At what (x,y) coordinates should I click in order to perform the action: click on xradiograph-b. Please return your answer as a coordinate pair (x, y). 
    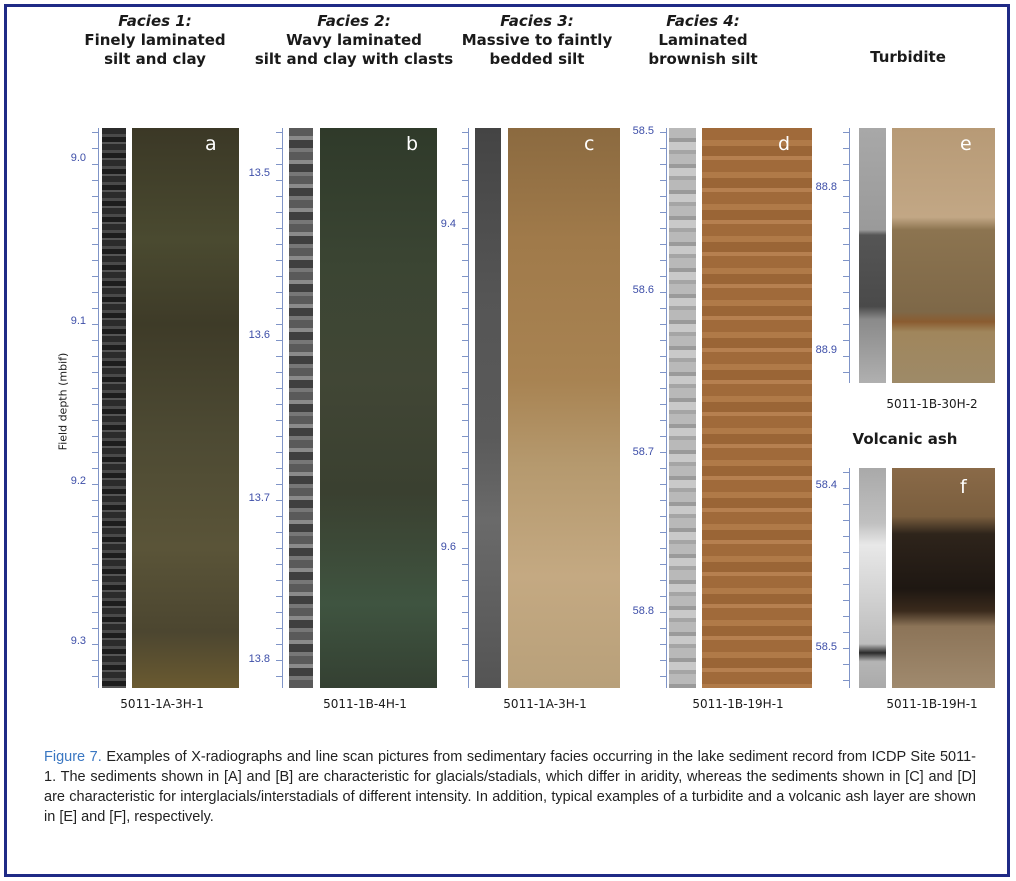
    Looking at the image, I should click on (301, 408).